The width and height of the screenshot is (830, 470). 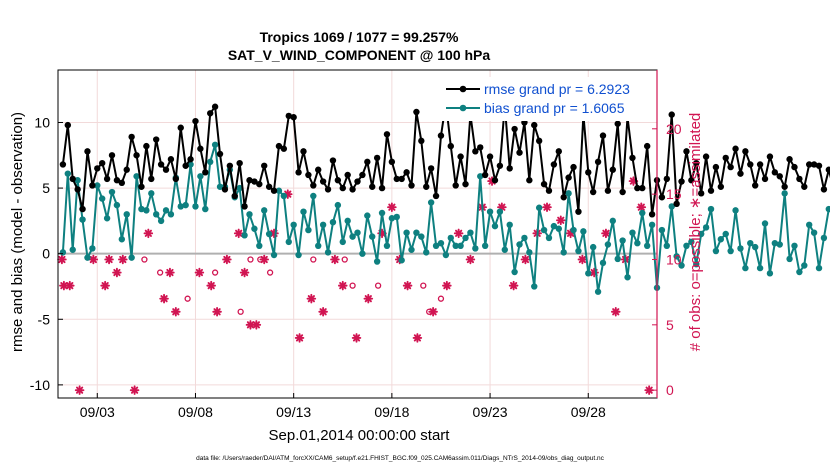 What do you see at coordinates (40, 385) in the screenshot?
I see `y-tick-label: -10` at bounding box center [40, 385].